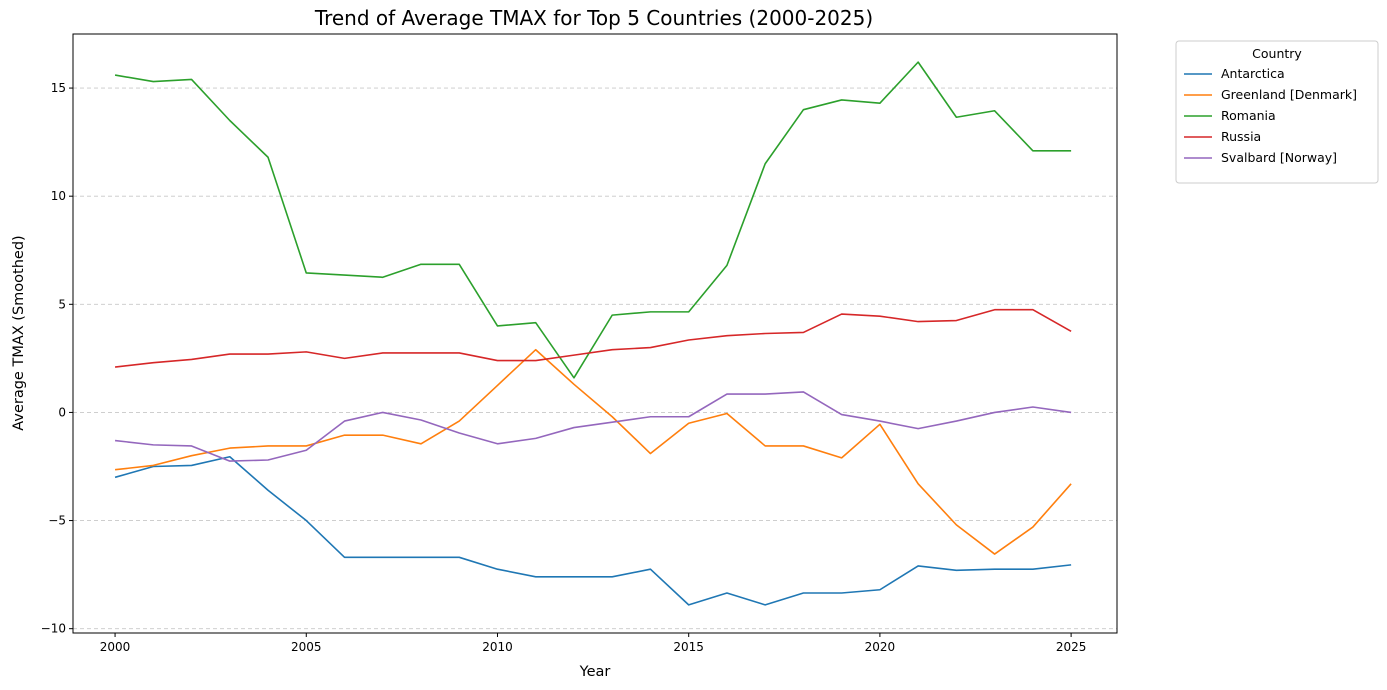  I want to click on y-tick-label: −5, so click(57, 521).